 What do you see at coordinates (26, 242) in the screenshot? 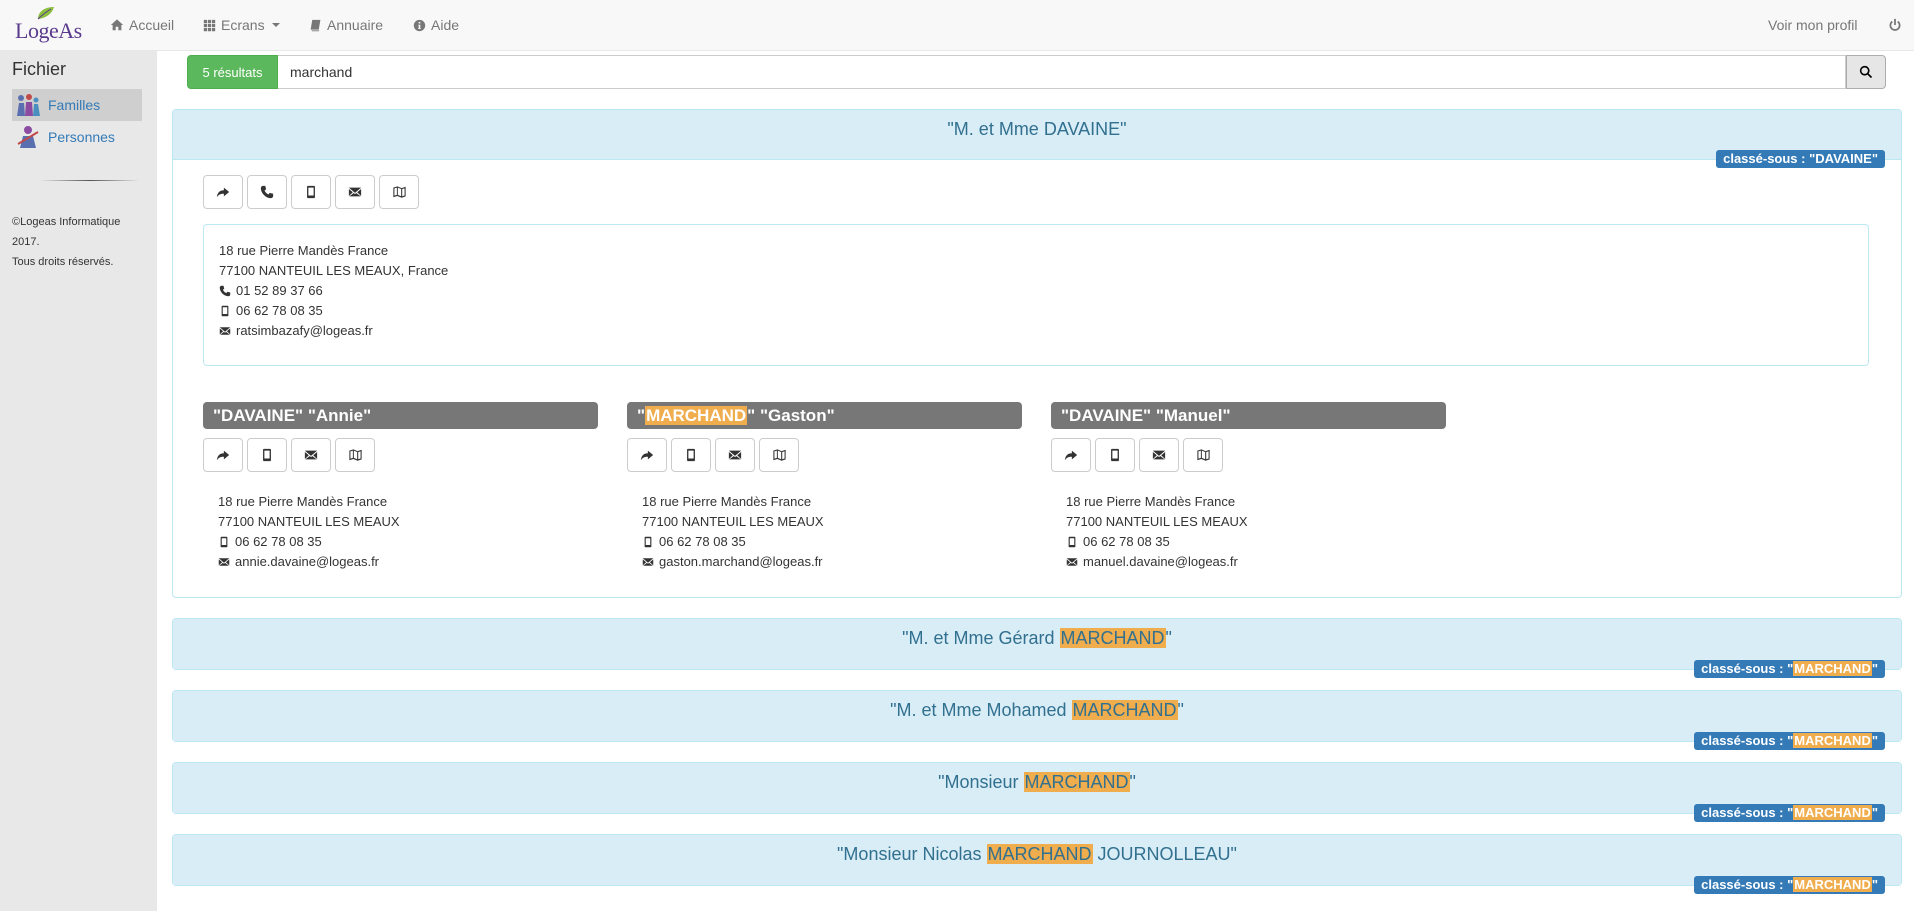
I see `copyright-line: 2017.` at bounding box center [26, 242].